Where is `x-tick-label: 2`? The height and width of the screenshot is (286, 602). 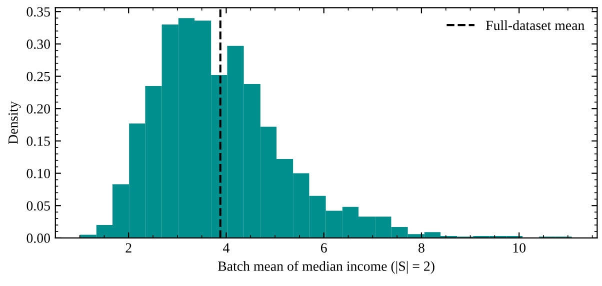 x-tick-label: 2 is located at coordinates (129, 247).